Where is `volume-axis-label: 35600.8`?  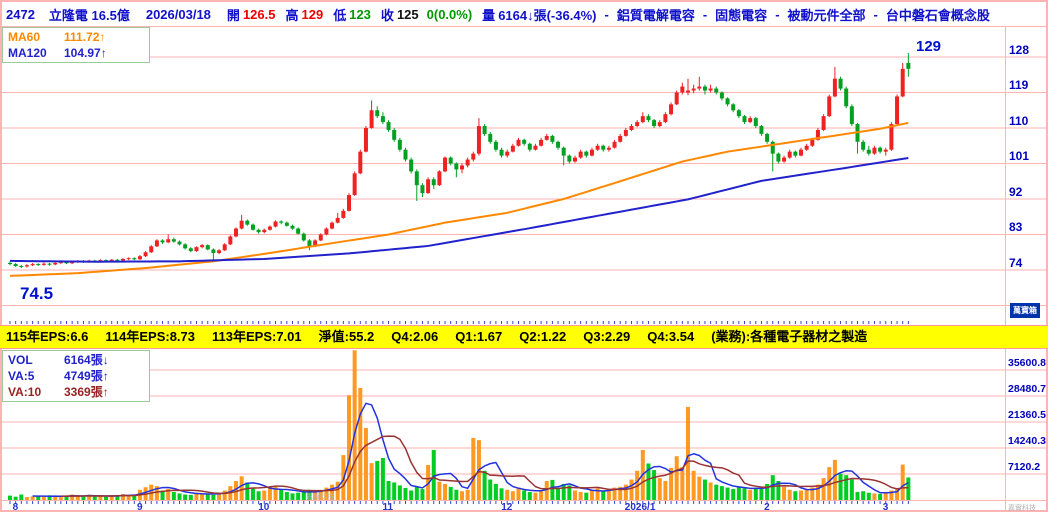
volume-axis-label: 35600.8 is located at coordinates (1027, 363).